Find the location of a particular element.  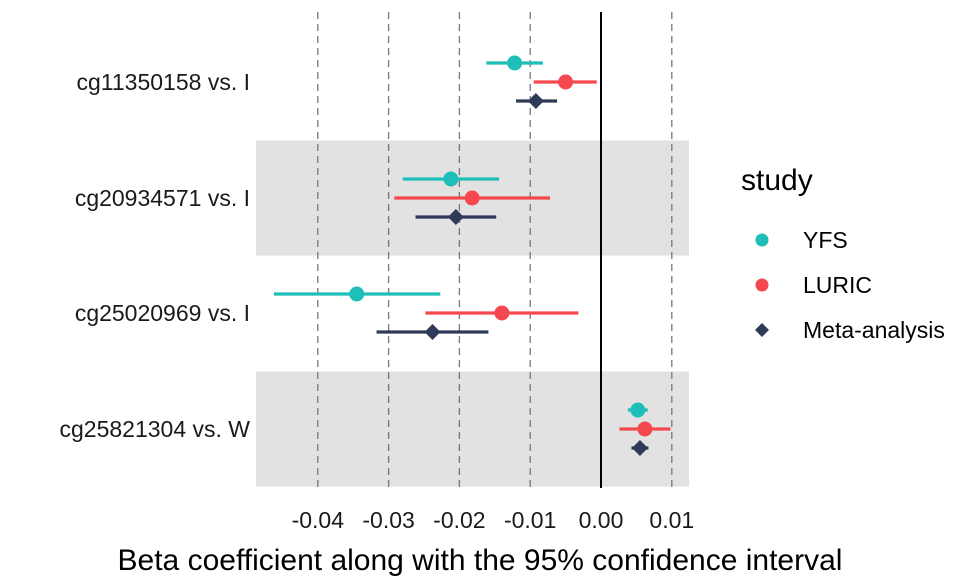

legend-item-luric: LURIC is located at coordinates (813, 285).